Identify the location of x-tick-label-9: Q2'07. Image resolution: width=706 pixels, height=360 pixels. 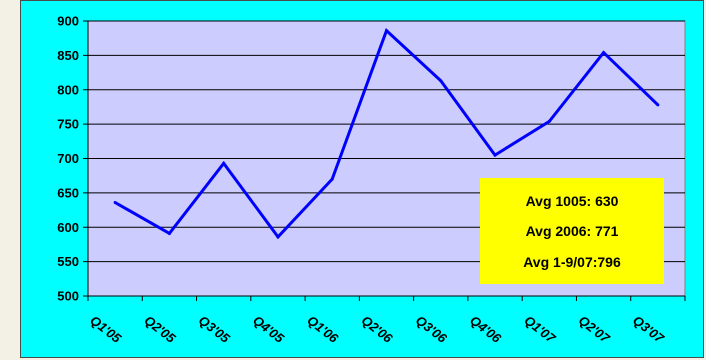
(594, 330).